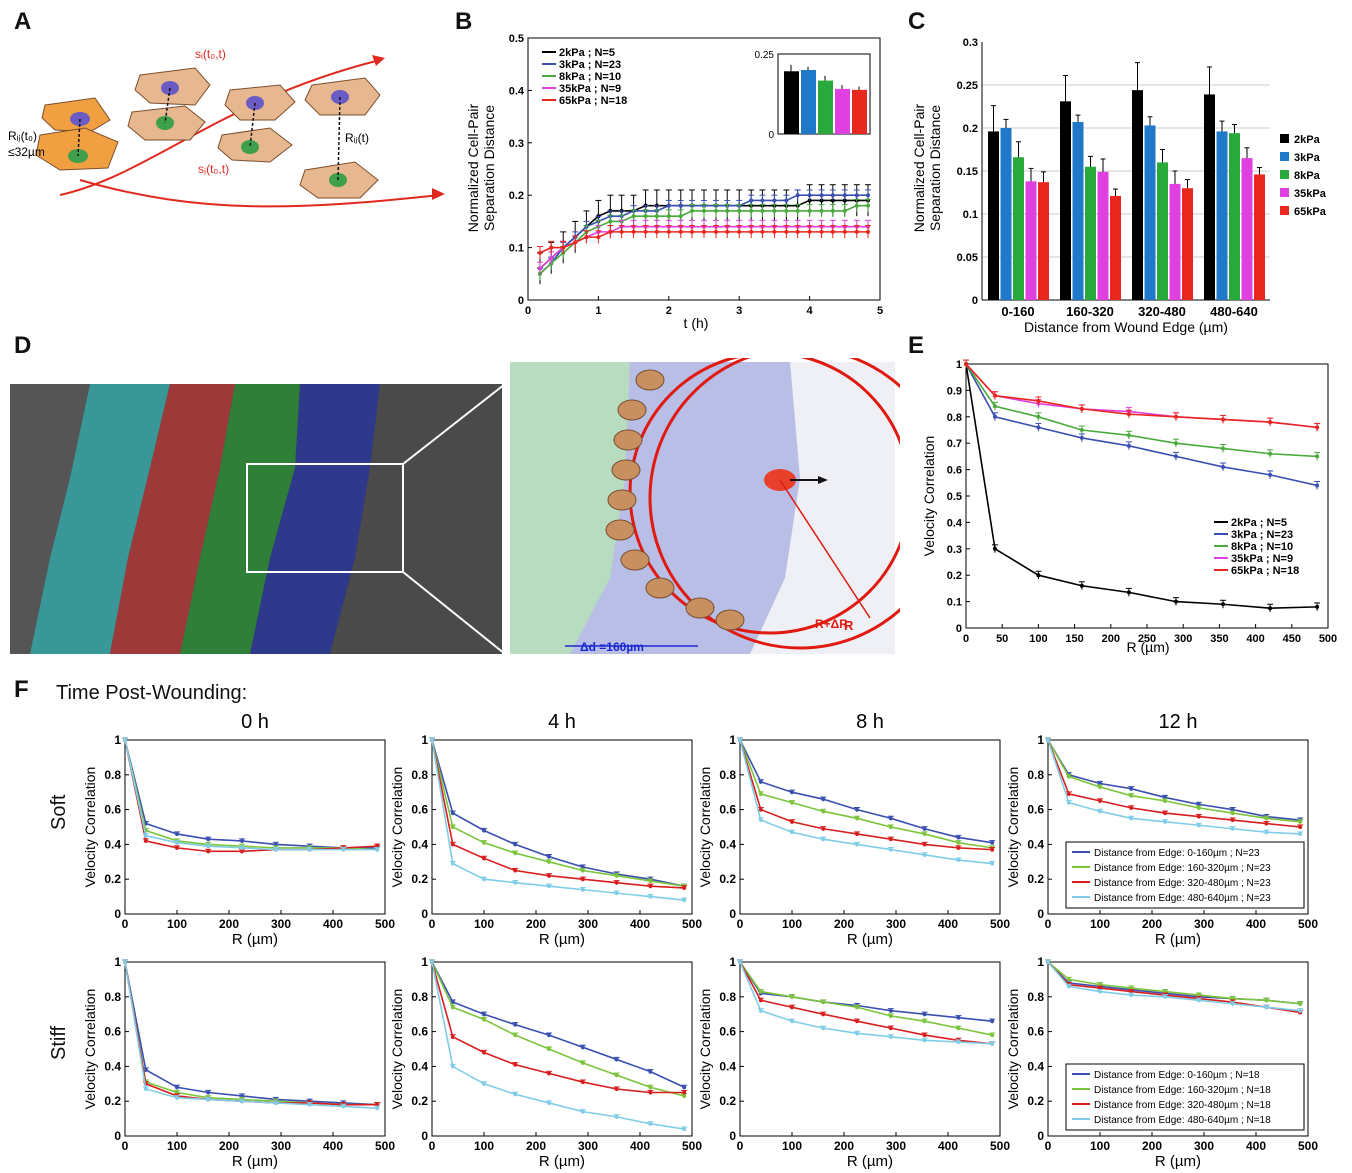  I want to click on column-title: 12 h, so click(1178, 722).